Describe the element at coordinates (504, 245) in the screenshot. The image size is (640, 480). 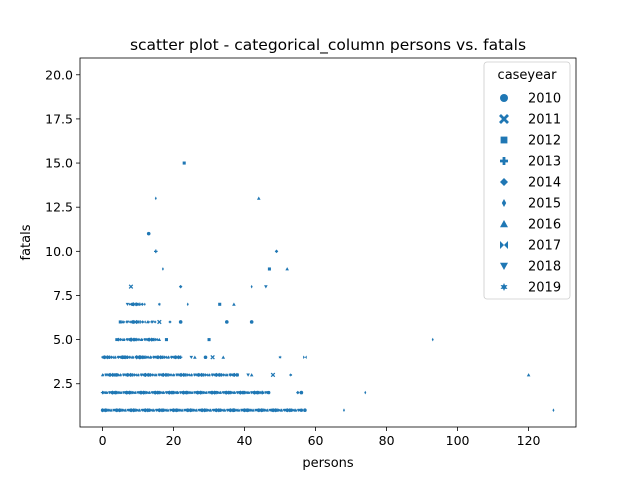
I see `legend-marker-2017` at that location.